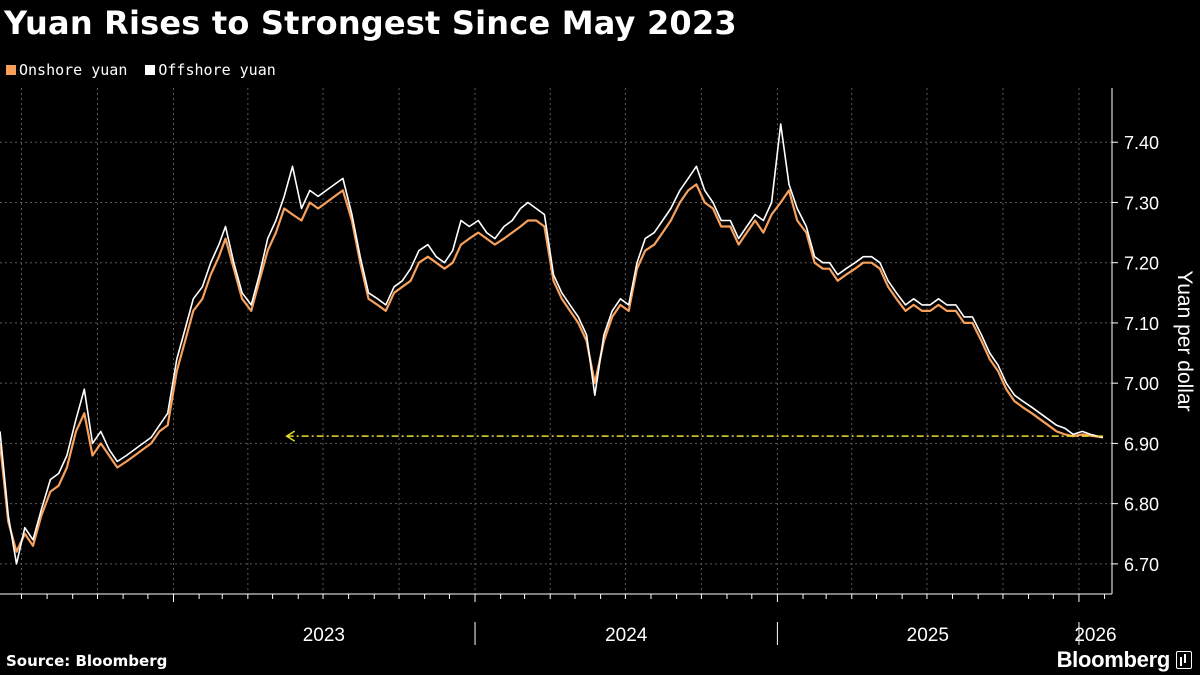 The height and width of the screenshot is (675, 1200). What do you see at coordinates (1095, 635) in the screenshot?
I see `x-tick-label: 2026` at bounding box center [1095, 635].